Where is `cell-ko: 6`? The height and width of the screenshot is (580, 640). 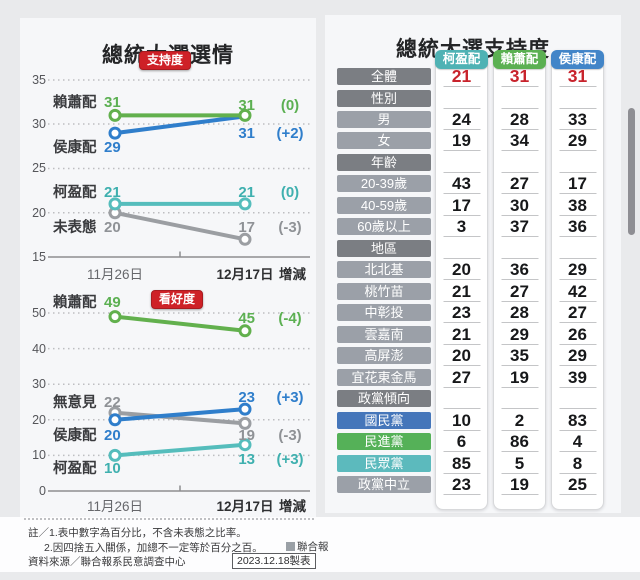 cell-ko: 6 is located at coordinates (461, 442).